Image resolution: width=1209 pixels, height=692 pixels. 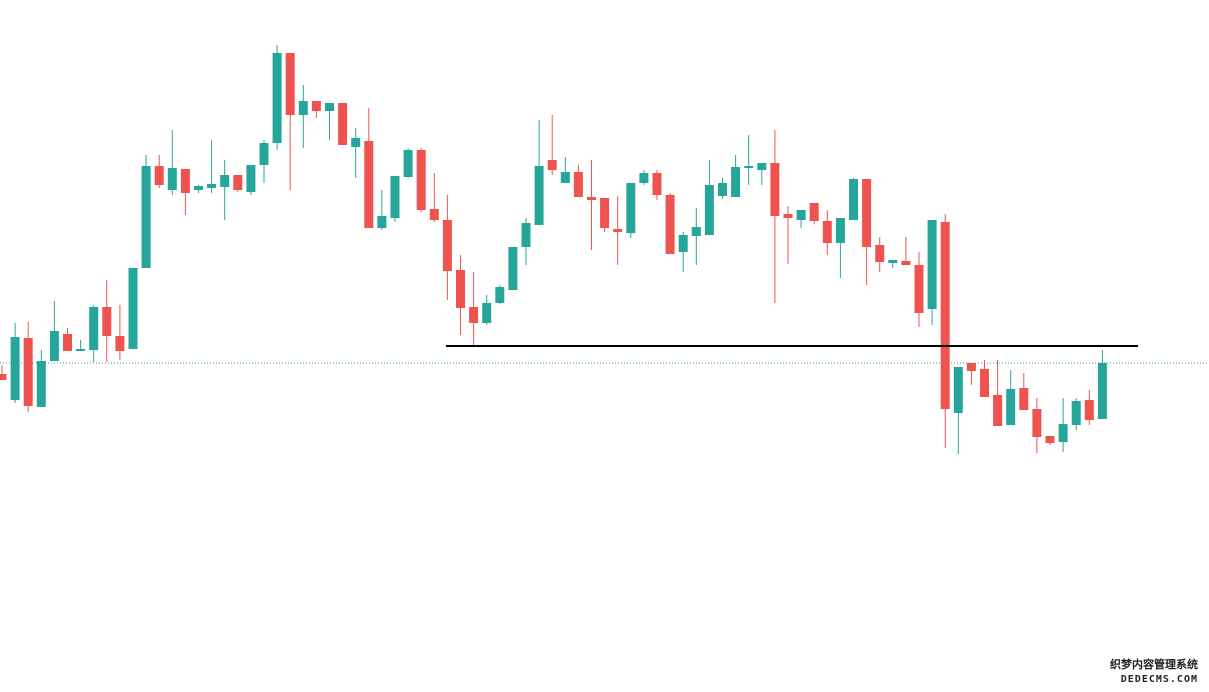 What do you see at coordinates (1159, 679) in the screenshot?
I see `watermark-subtitle: DEDECMS.COM` at bounding box center [1159, 679].